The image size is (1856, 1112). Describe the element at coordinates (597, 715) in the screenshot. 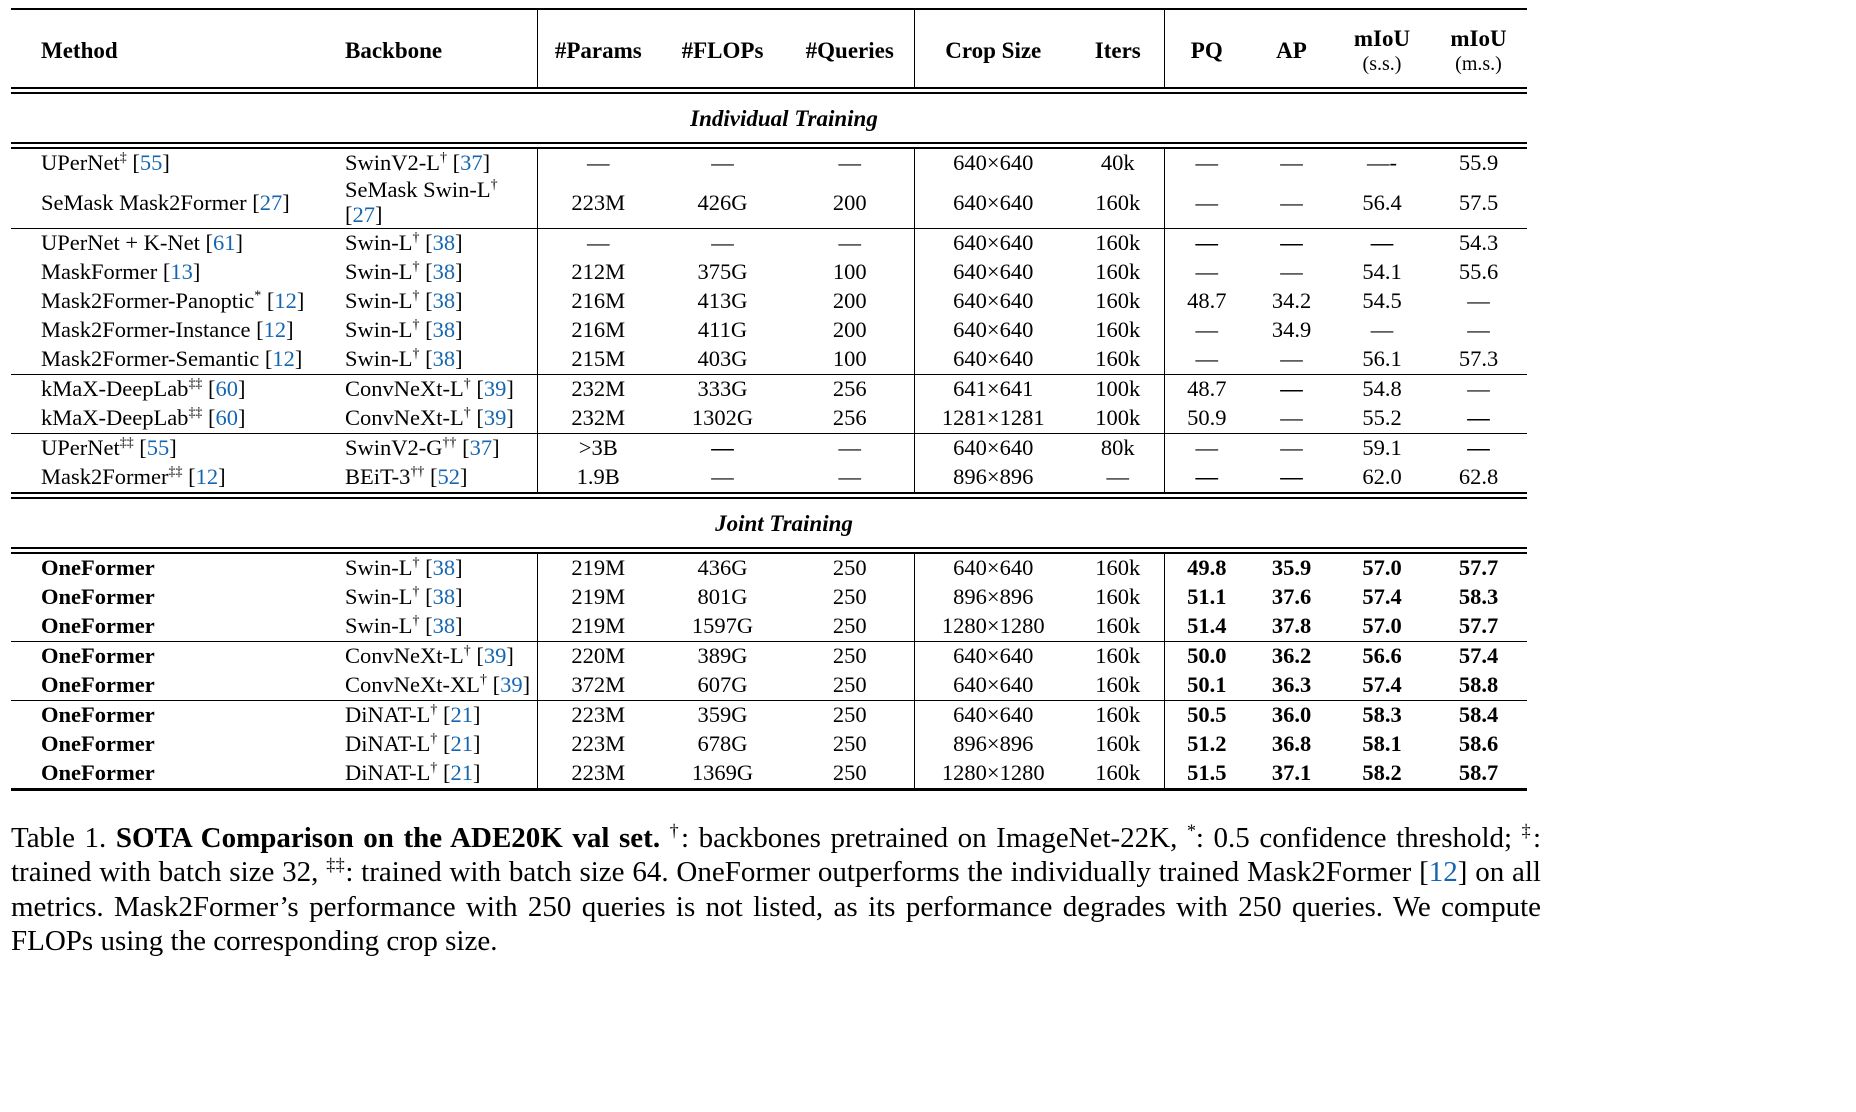

I see `cell-params: 223M` at that location.